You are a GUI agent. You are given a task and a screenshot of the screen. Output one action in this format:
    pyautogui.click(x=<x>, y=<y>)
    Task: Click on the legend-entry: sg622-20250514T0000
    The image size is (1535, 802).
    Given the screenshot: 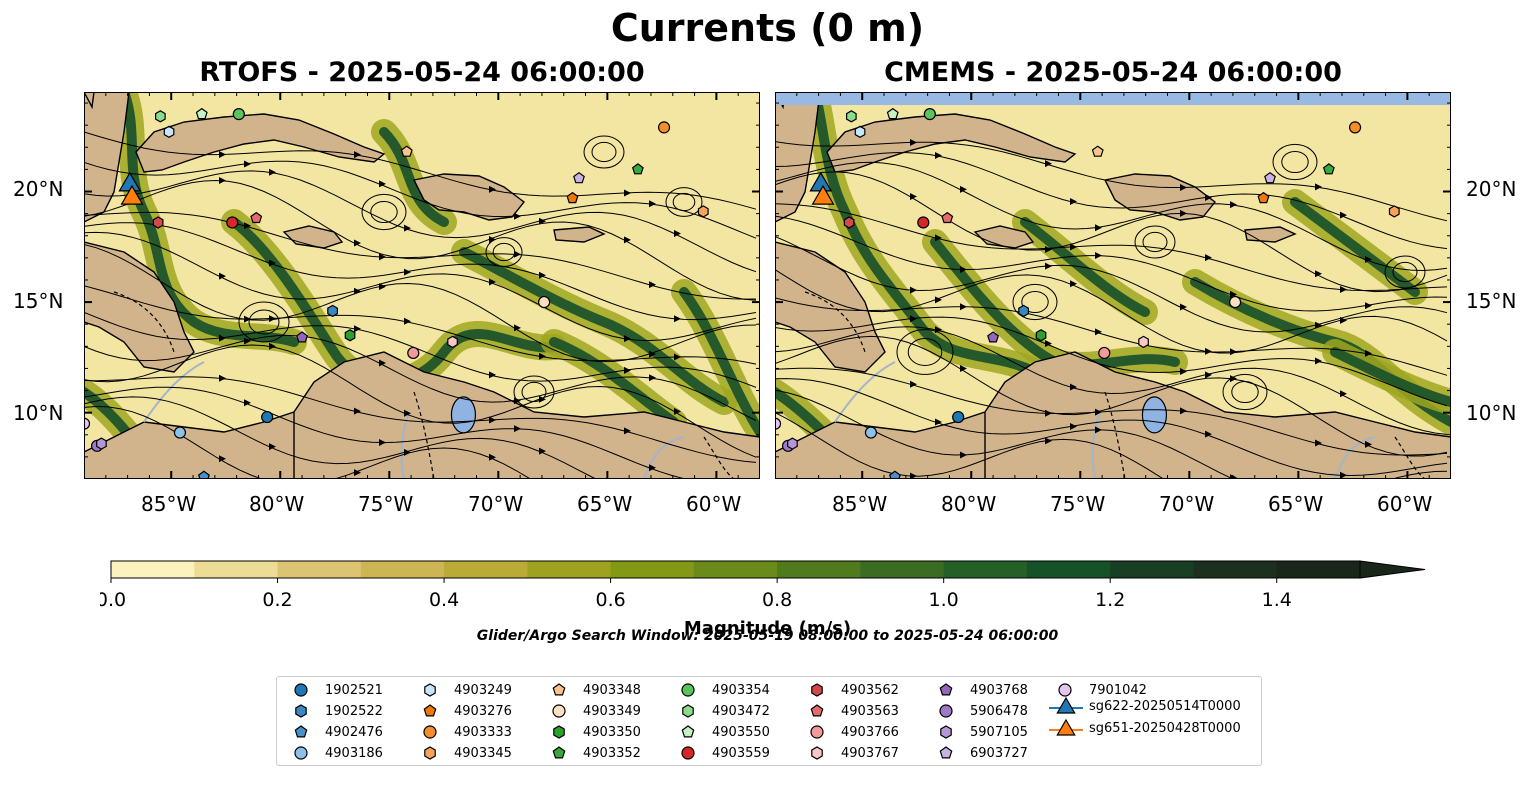 What is the action you would take?
    pyautogui.click(x=1145, y=705)
    